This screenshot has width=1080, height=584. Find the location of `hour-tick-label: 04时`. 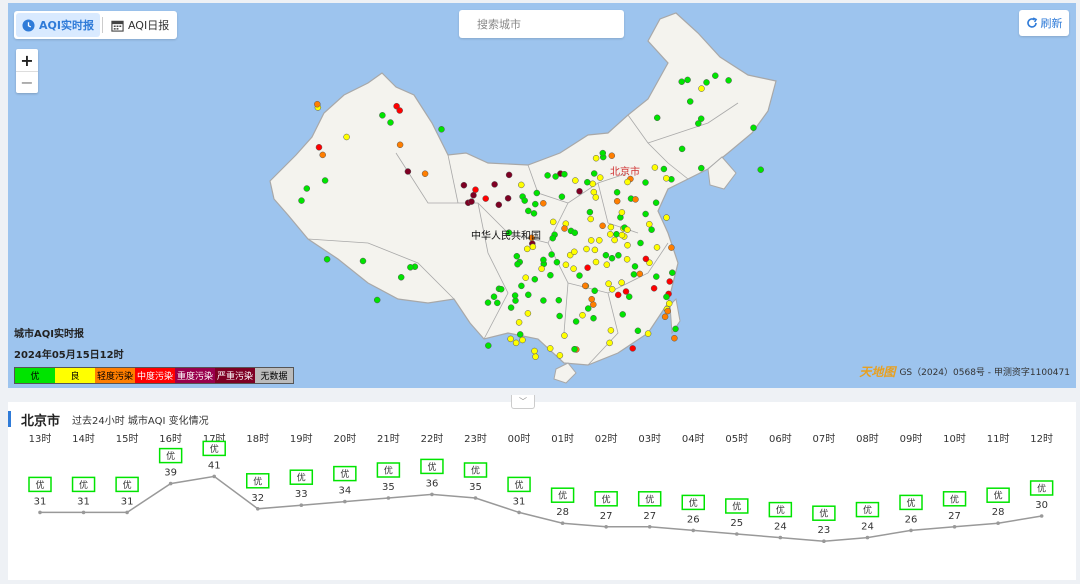

hour-tick-label: 04时 is located at coordinates (693, 439).